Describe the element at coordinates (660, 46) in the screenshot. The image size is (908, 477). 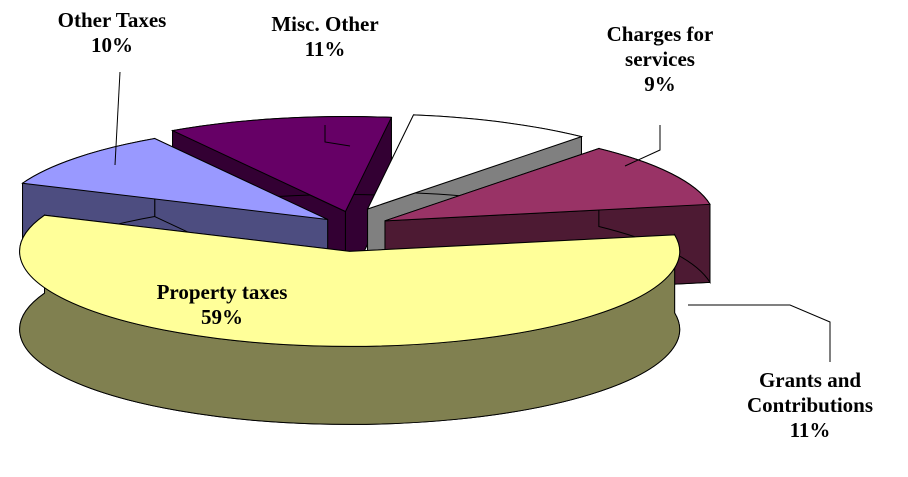
I see `category-label: Charges for services` at that location.